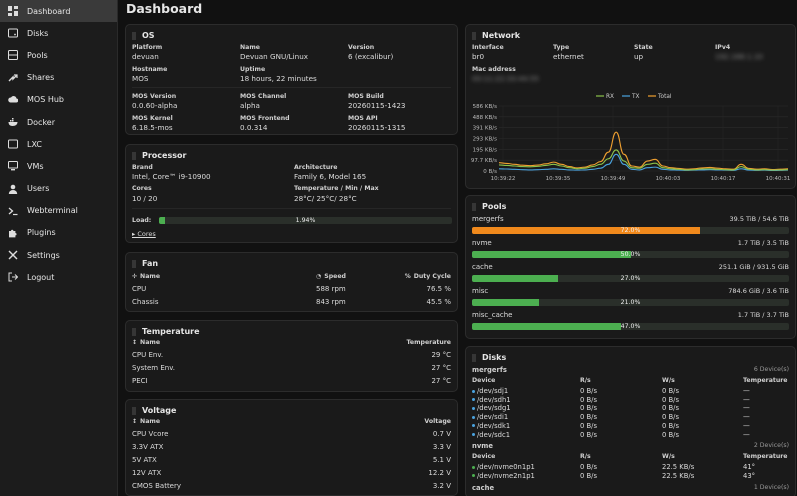 Image resolution: width=797 pixels, height=496 pixels. I want to click on sidebar-item-pools: Pools, so click(58, 55).